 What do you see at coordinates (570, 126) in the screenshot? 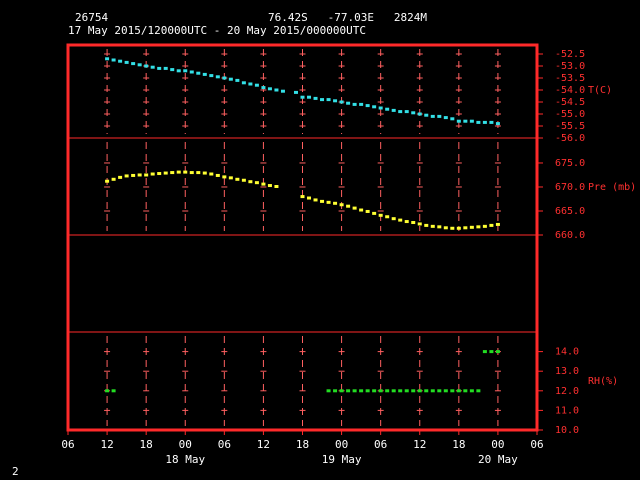
I see `y-tick-label: -55.5` at bounding box center [570, 126].